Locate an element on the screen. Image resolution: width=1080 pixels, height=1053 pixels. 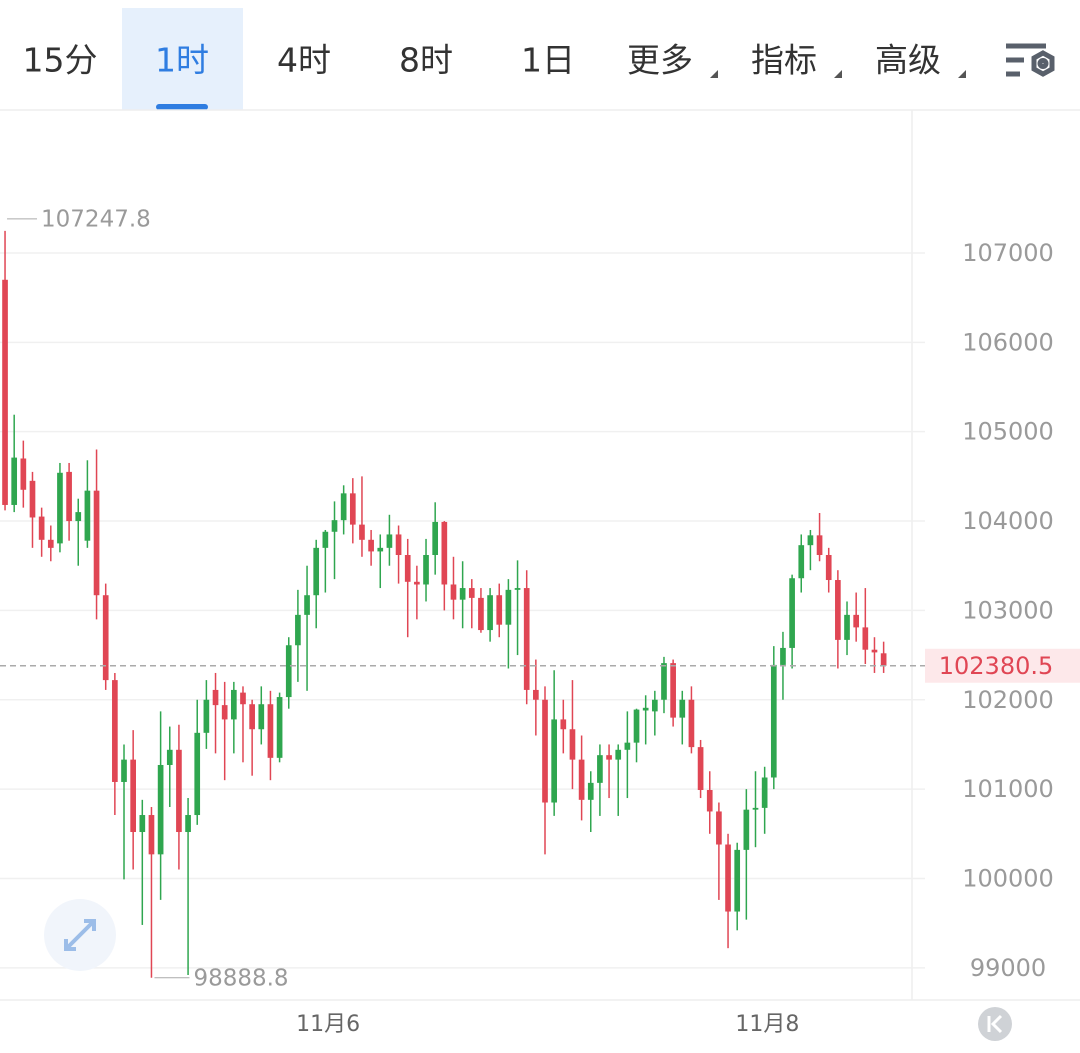
tab: 更多 is located at coordinates (660, 60).